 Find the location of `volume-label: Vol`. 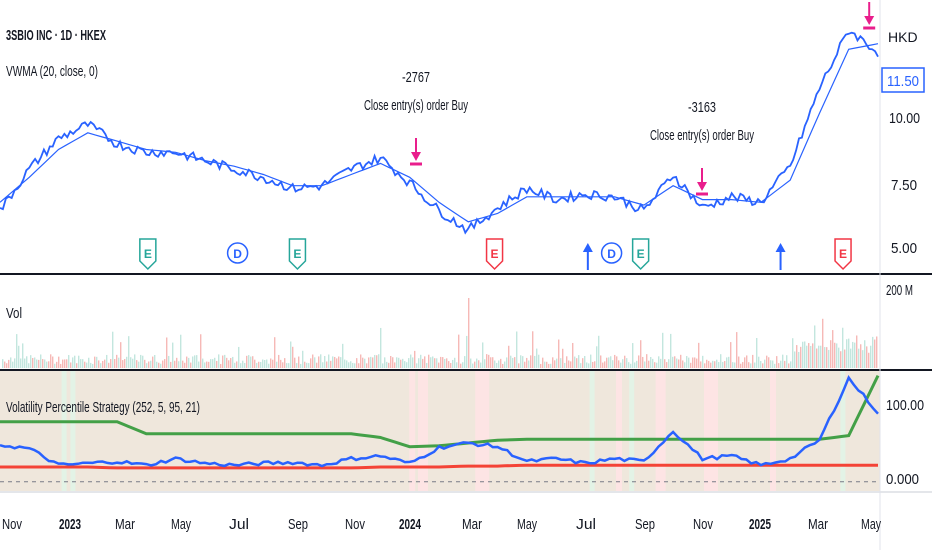

volume-label: Vol is located at coordinates (14, 313).